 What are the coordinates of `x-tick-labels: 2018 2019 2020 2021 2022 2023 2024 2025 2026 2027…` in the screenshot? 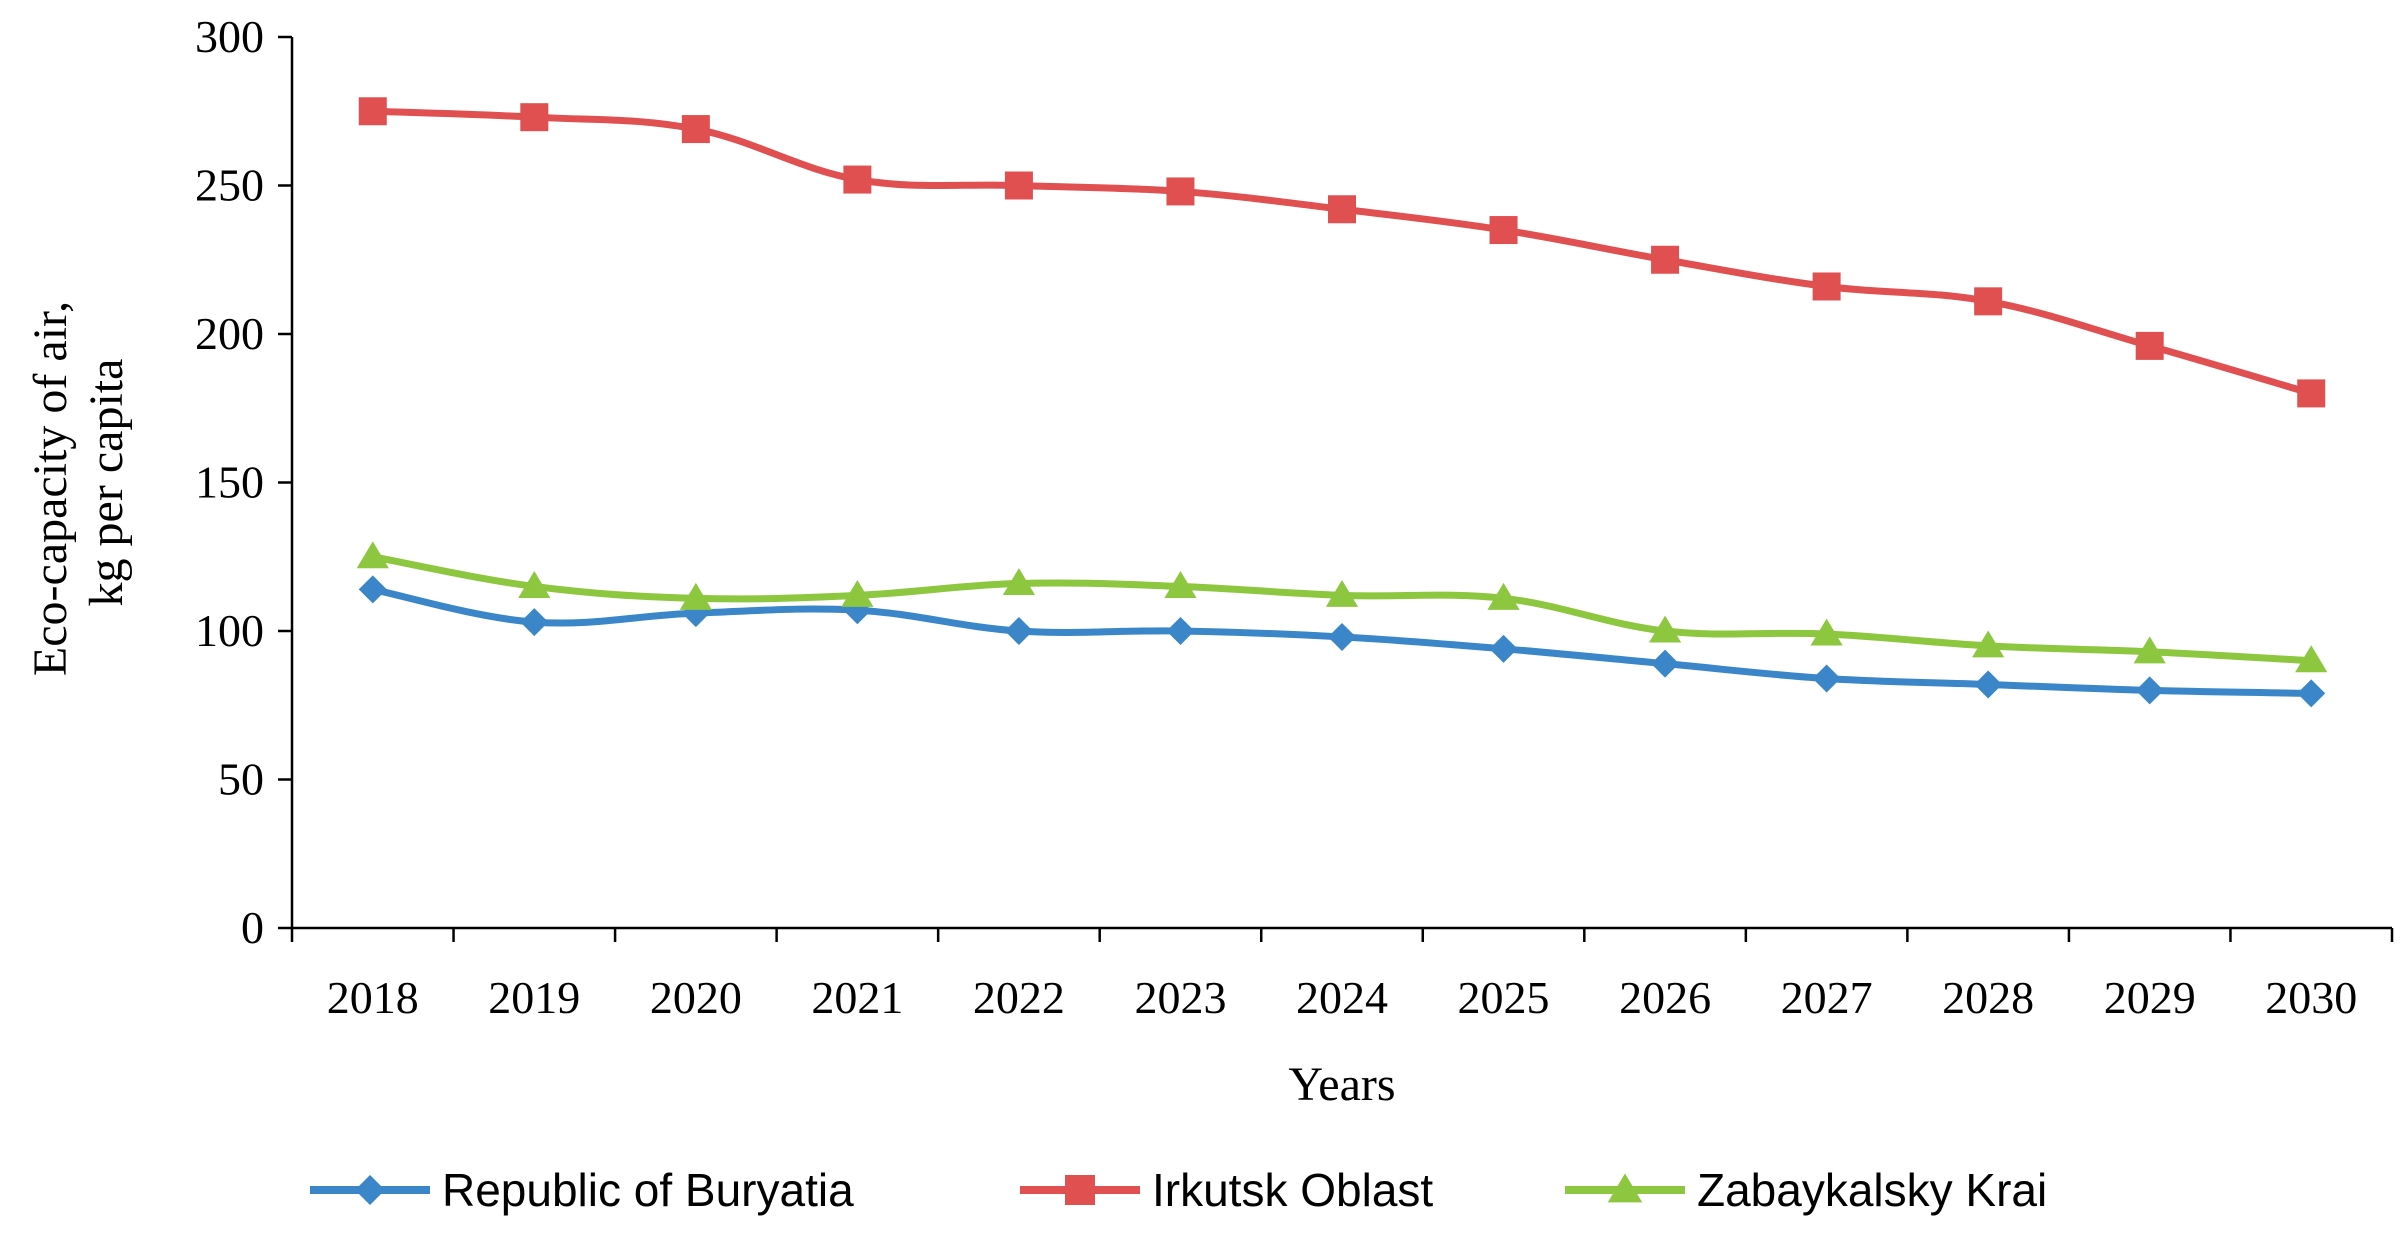 It's located at (1342, 997).